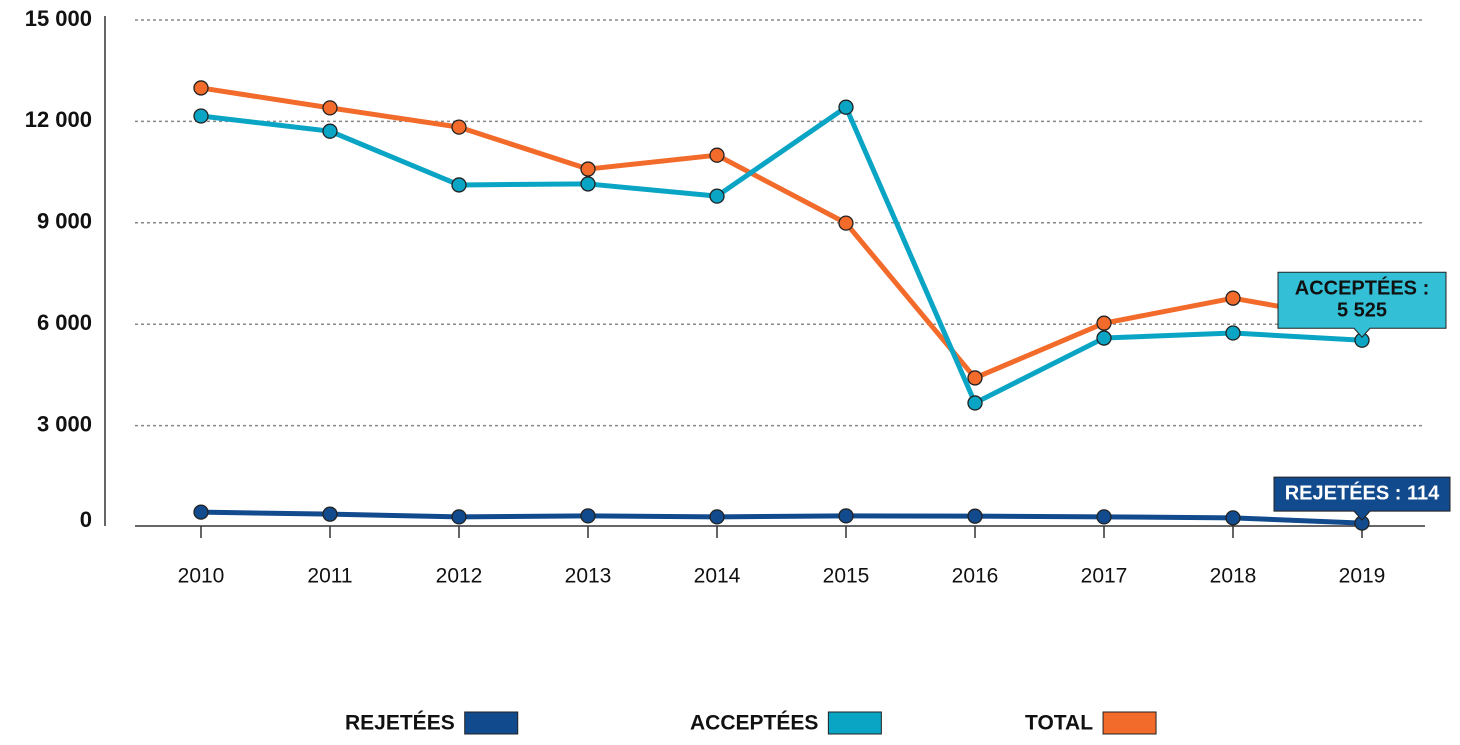 This screenshot has height=745, width=1460. Describe the element at coordinates (588, 576) in the screenshot. I see `x-tick-label: 2013` at that location.